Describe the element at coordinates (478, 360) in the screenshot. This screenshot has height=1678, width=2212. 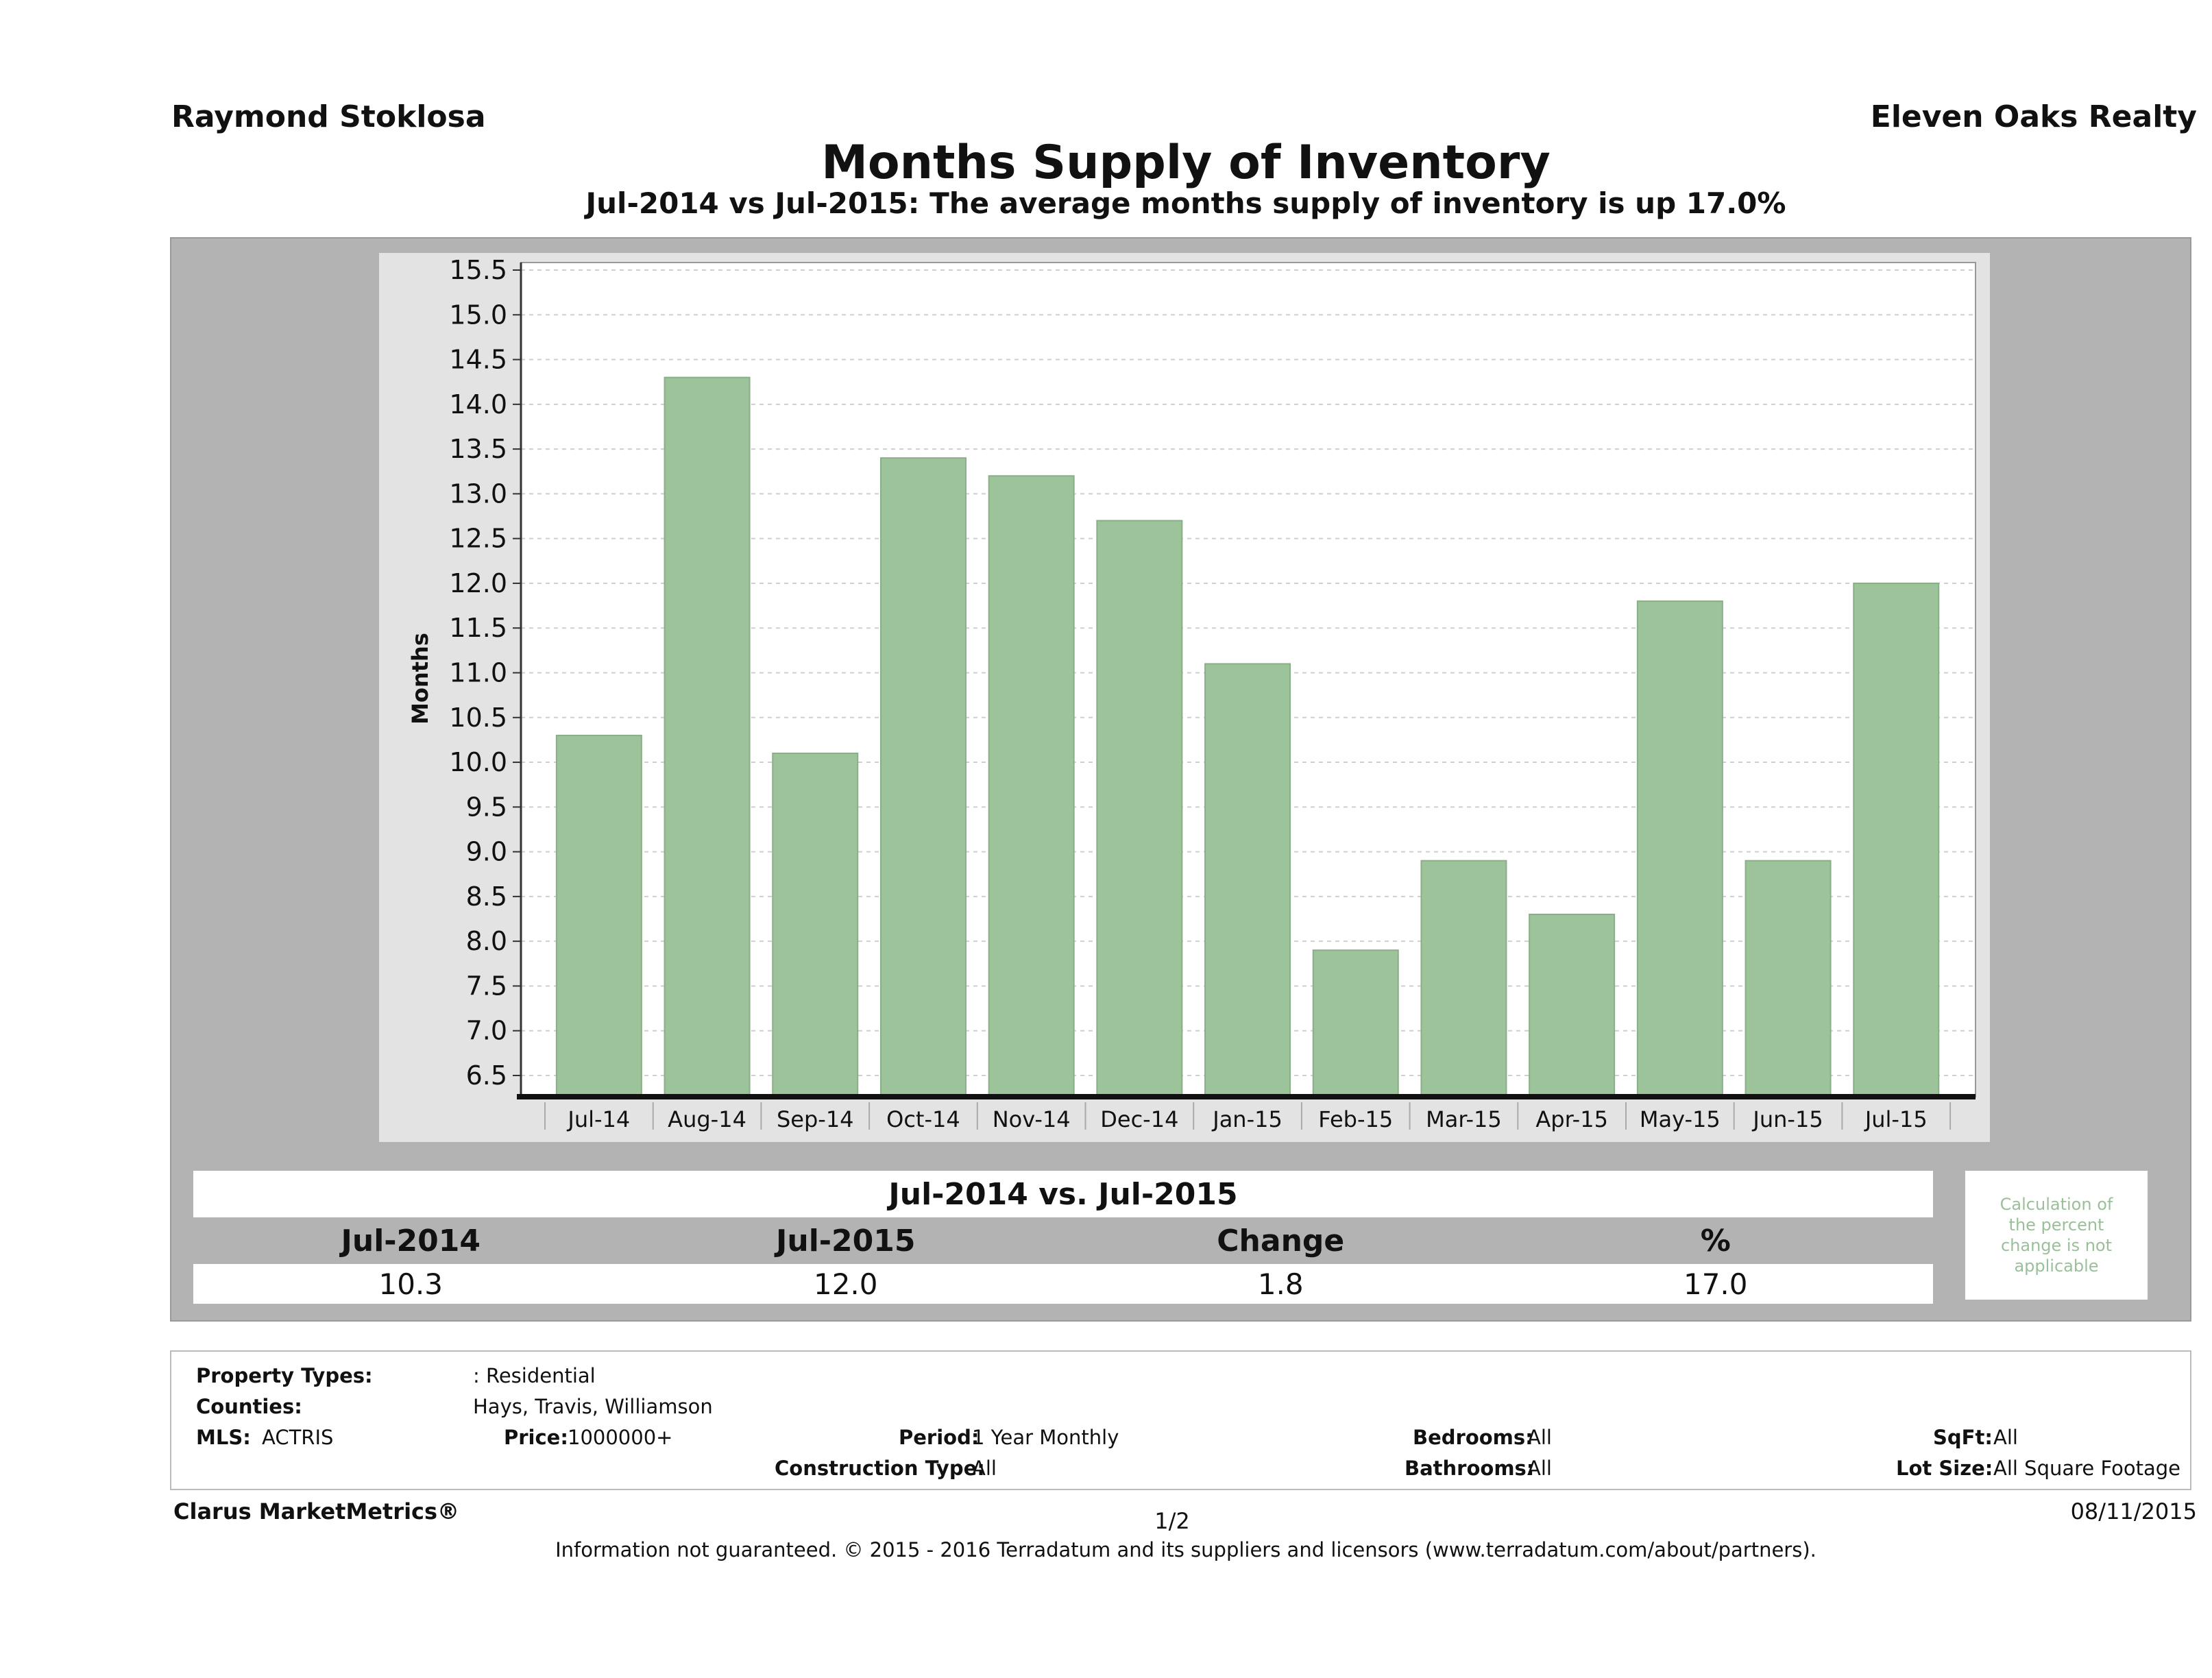
I see `y-tick-label: 14.5` at that location.